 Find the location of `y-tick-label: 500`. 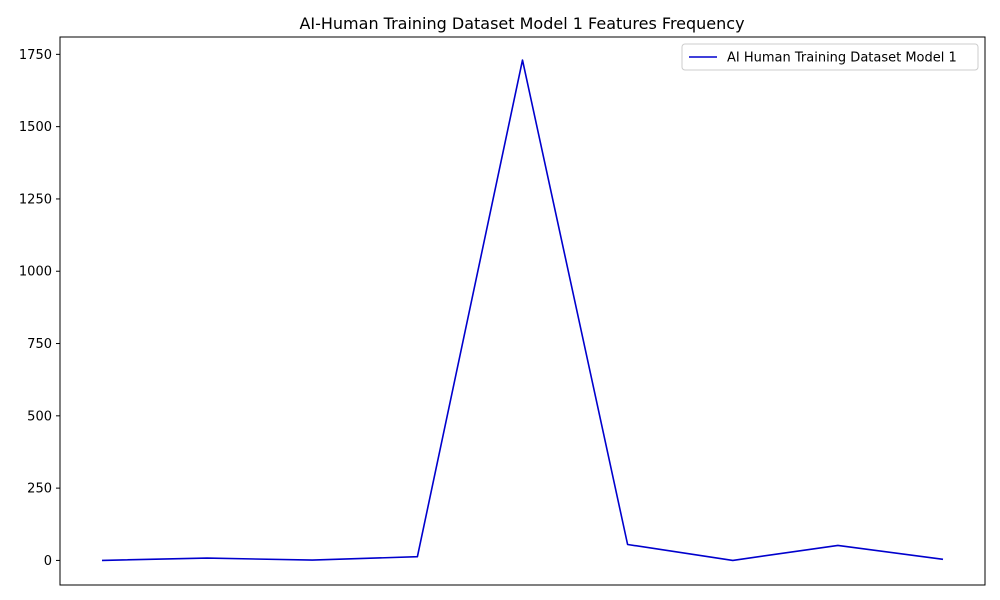

y-tick-label: 500 is located at coordinates (39, 416).